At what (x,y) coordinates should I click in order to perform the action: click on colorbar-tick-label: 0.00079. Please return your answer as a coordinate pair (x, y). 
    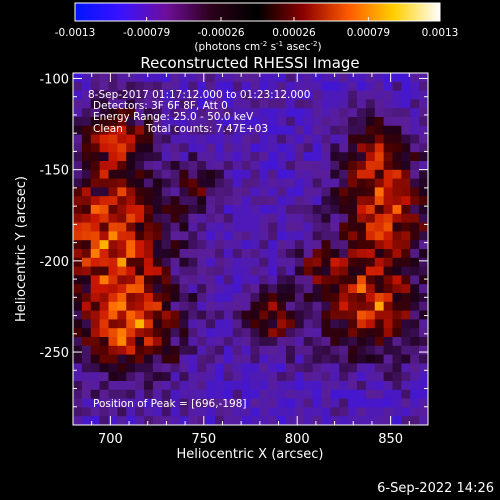
    Looking at the image, I should click on (368, 33).